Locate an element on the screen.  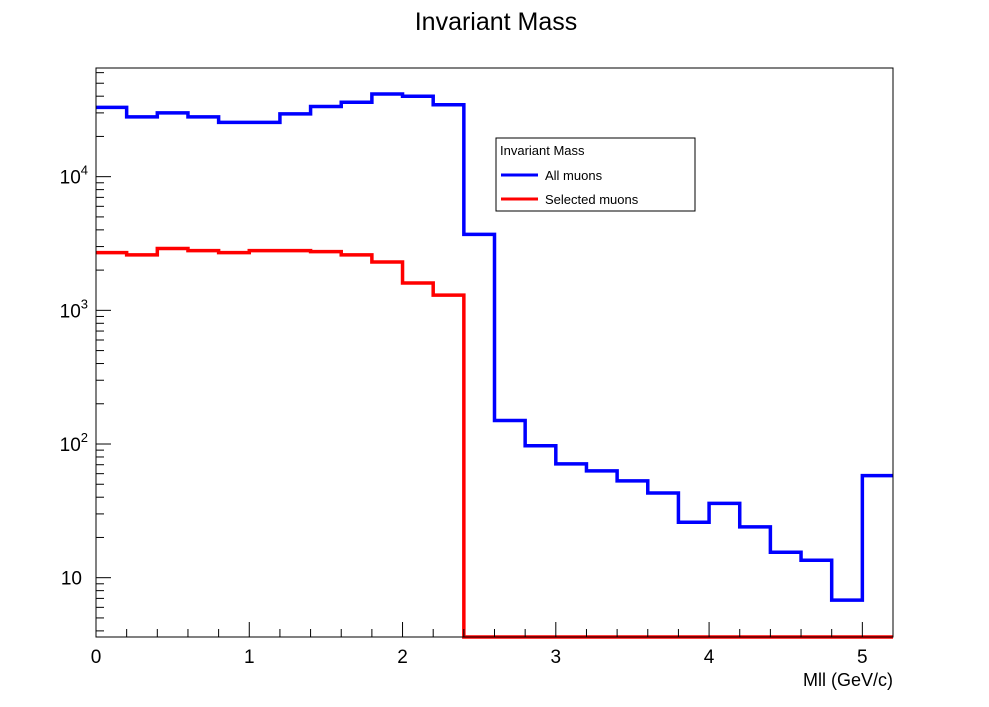
y-tick-exponent: 3 is located at coordinates (84, 303).